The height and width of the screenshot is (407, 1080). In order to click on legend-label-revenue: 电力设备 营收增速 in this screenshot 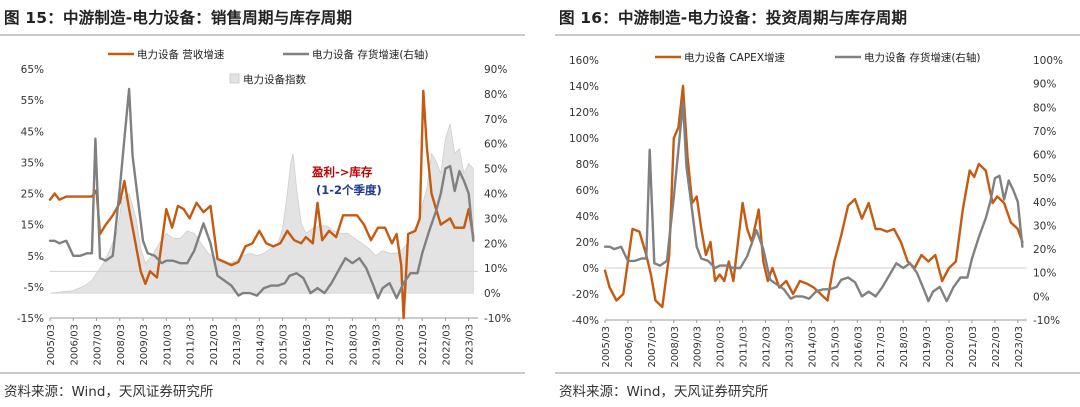, I will do `click(181, 54)`.